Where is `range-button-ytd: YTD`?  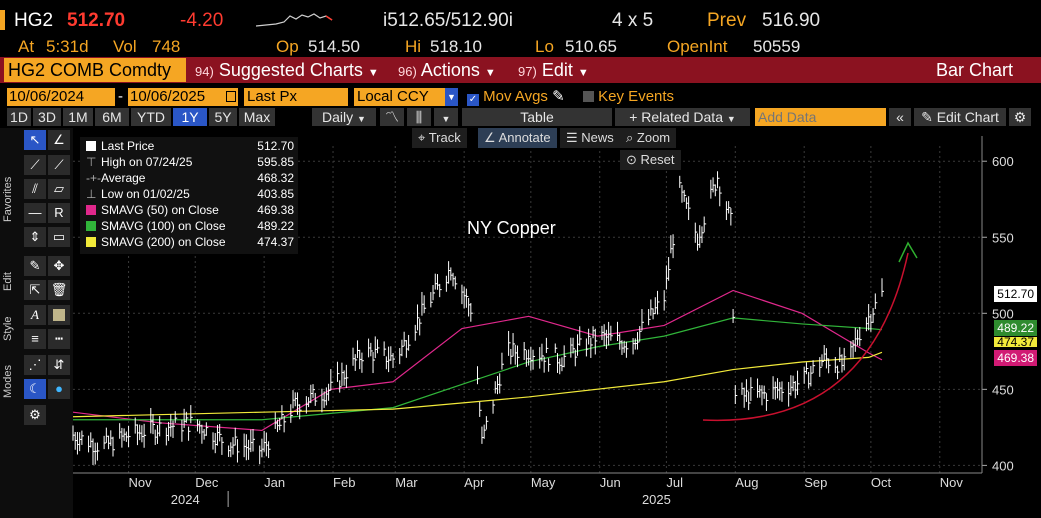
range-button-ytd: YTD is located at coordinates (151, 117).